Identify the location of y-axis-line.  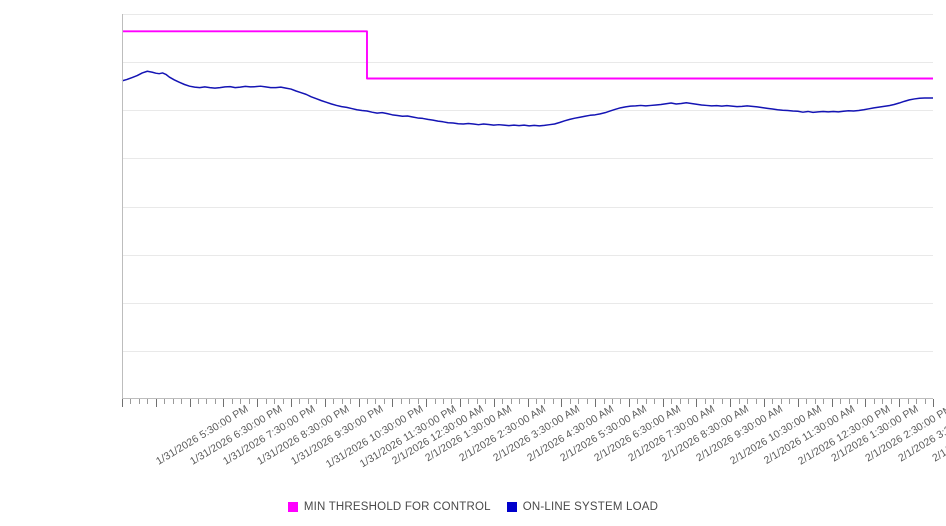
(122, 206).